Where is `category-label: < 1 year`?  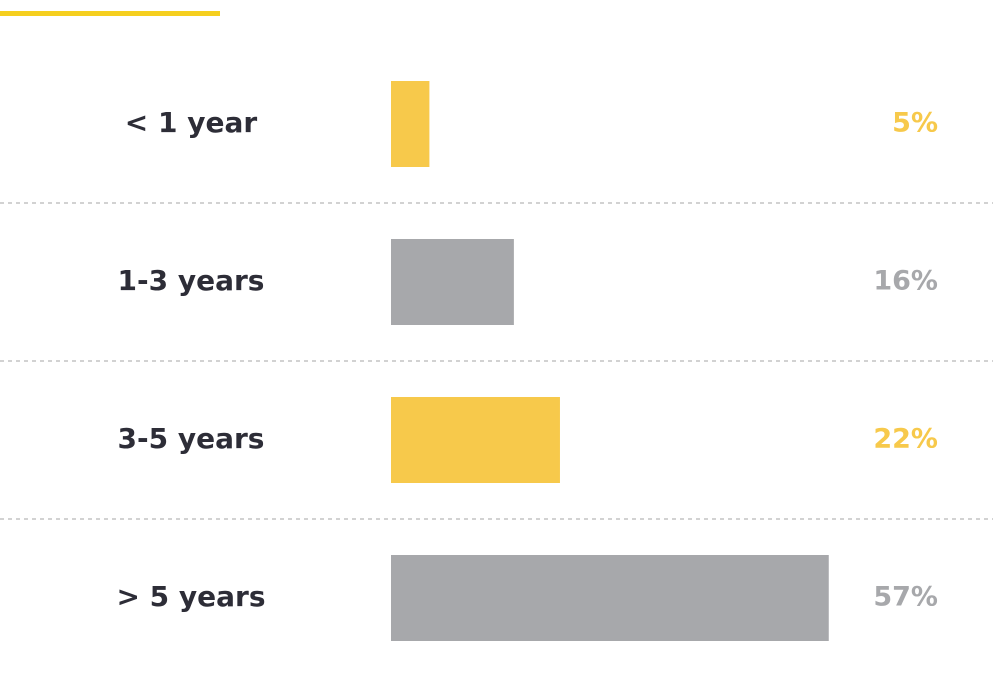
category-label: < 1 year is located at coordinates (191, 122).